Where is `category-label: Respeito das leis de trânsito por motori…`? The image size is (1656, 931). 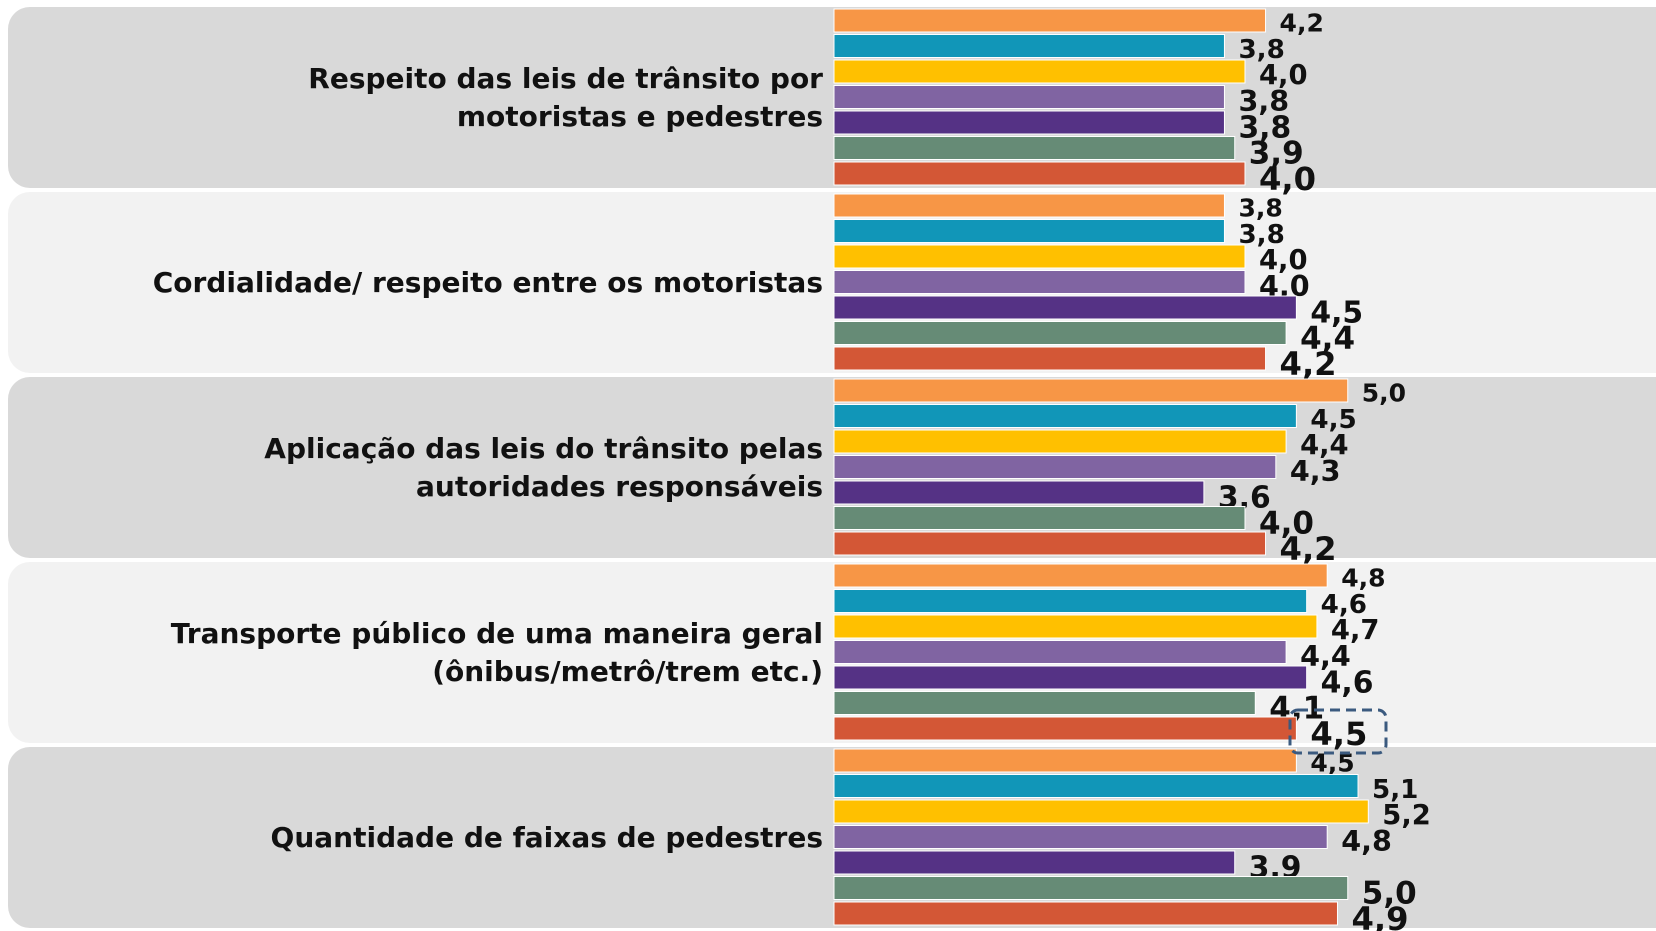 category-label: Respeito das leis de trânsito por motori… is located at coordinates (565, 97).